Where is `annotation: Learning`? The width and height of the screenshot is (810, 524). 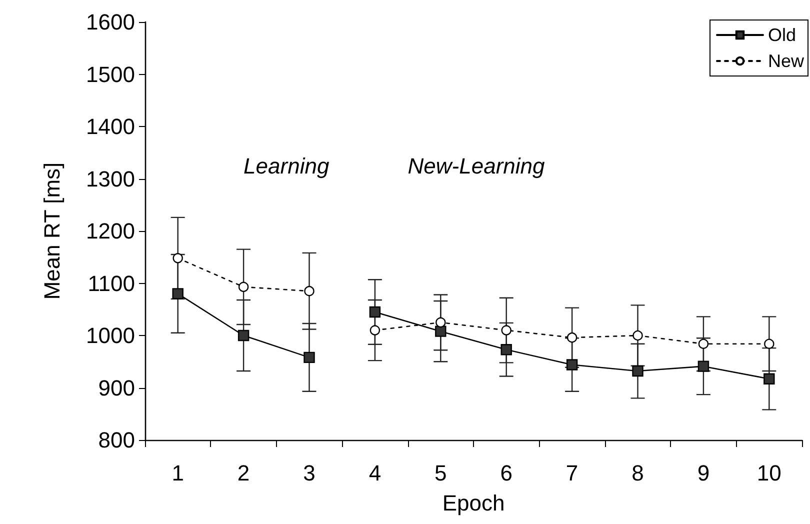 annotation: Learning is located at coordinates (287, 166).